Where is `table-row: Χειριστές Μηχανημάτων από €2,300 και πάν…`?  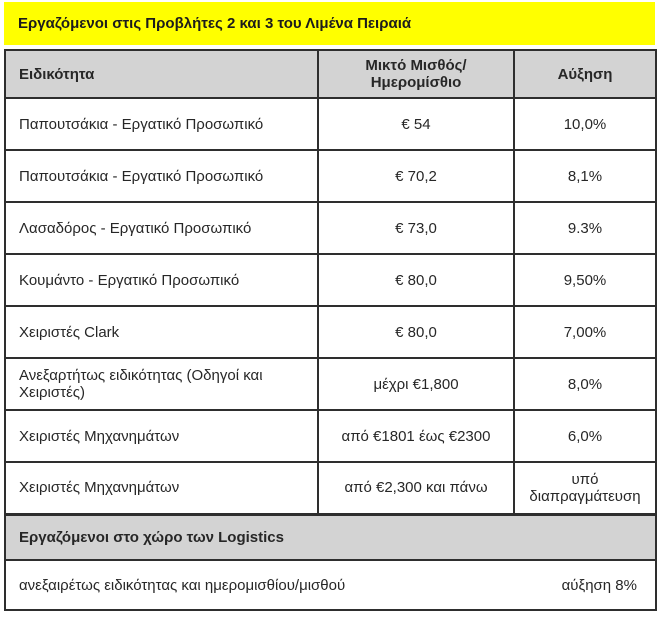
table-row: Χειριστές Μηχανημάτων από €2,300 και πάν… is located at coordinates (330, 488).